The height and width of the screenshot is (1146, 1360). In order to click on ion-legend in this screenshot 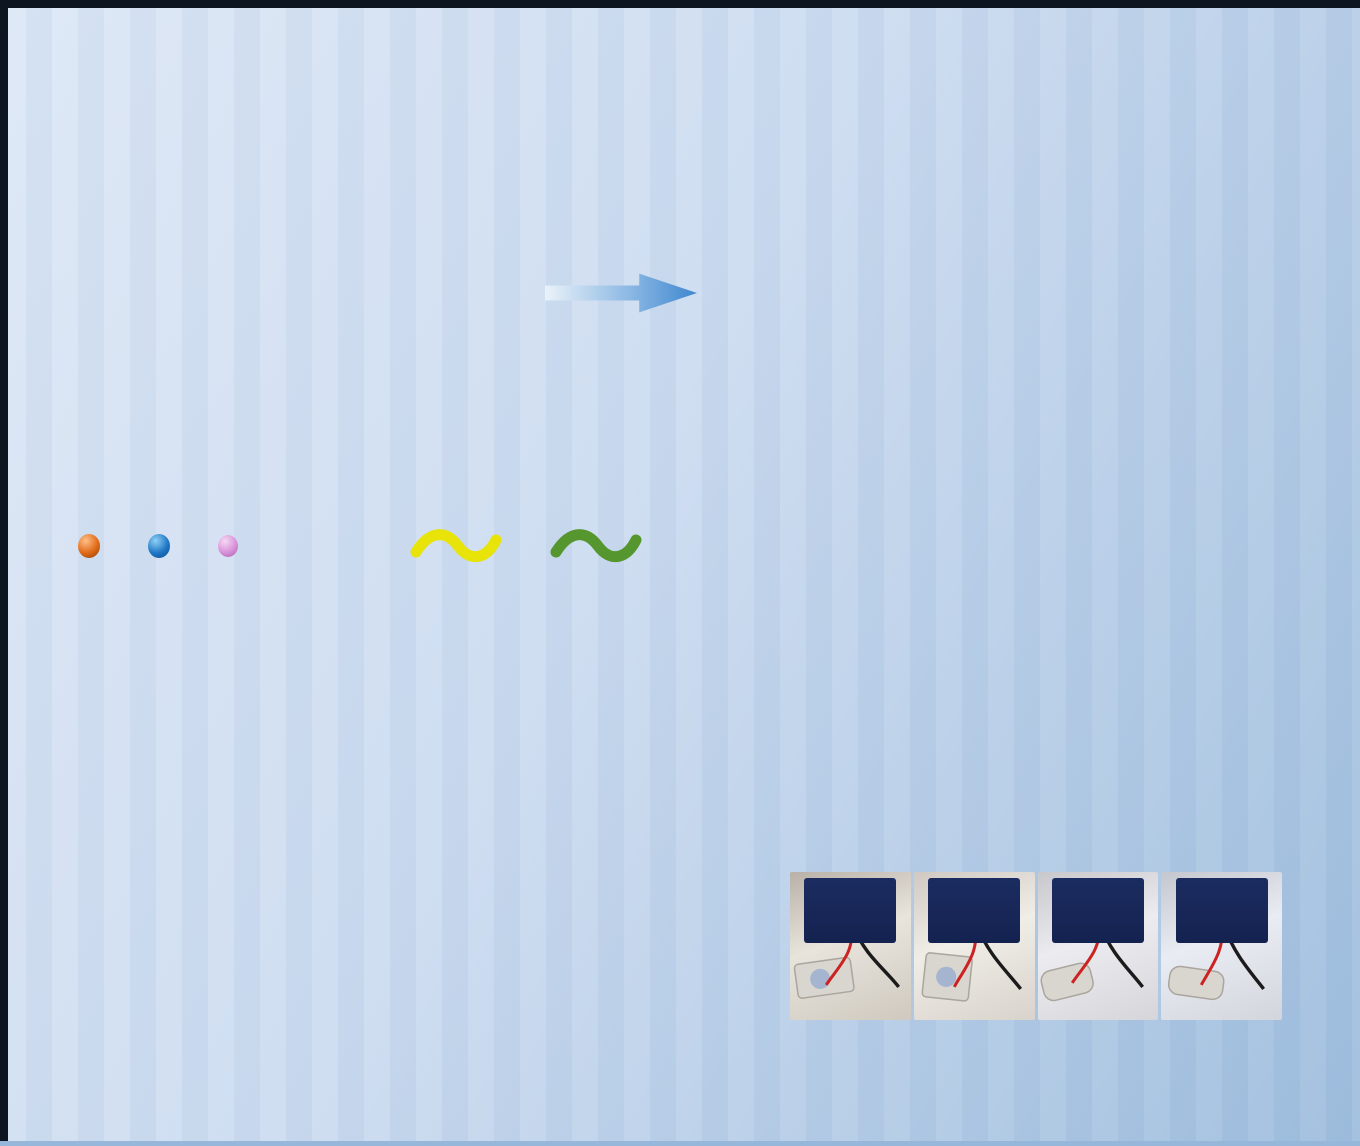, I will do `click(366, 546)`.